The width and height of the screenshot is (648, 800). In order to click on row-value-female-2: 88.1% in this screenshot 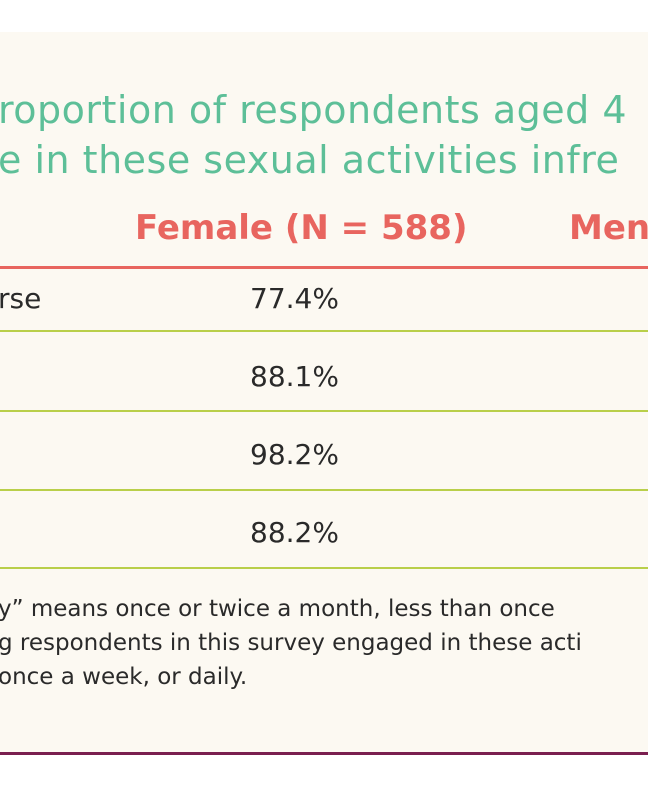, I will do `click(294, 376)`.